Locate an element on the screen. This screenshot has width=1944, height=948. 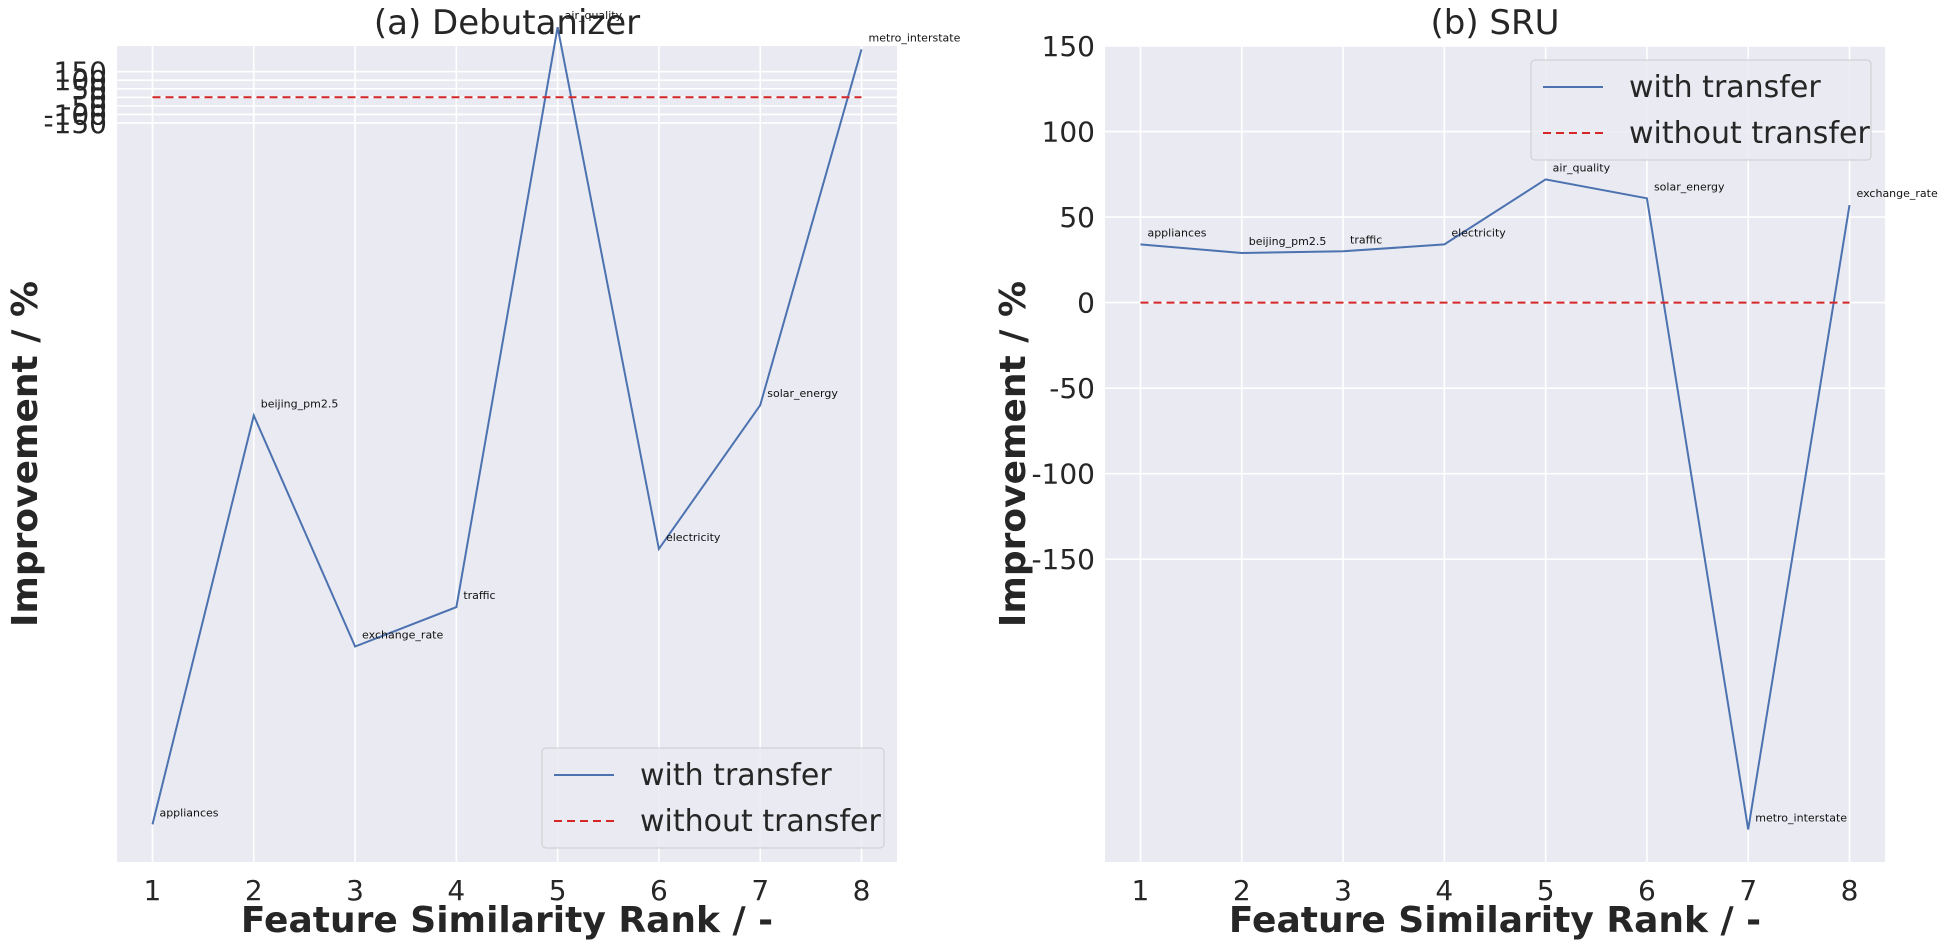
chart-title: (a) Debutanizer is located at coordinates (507, 23).